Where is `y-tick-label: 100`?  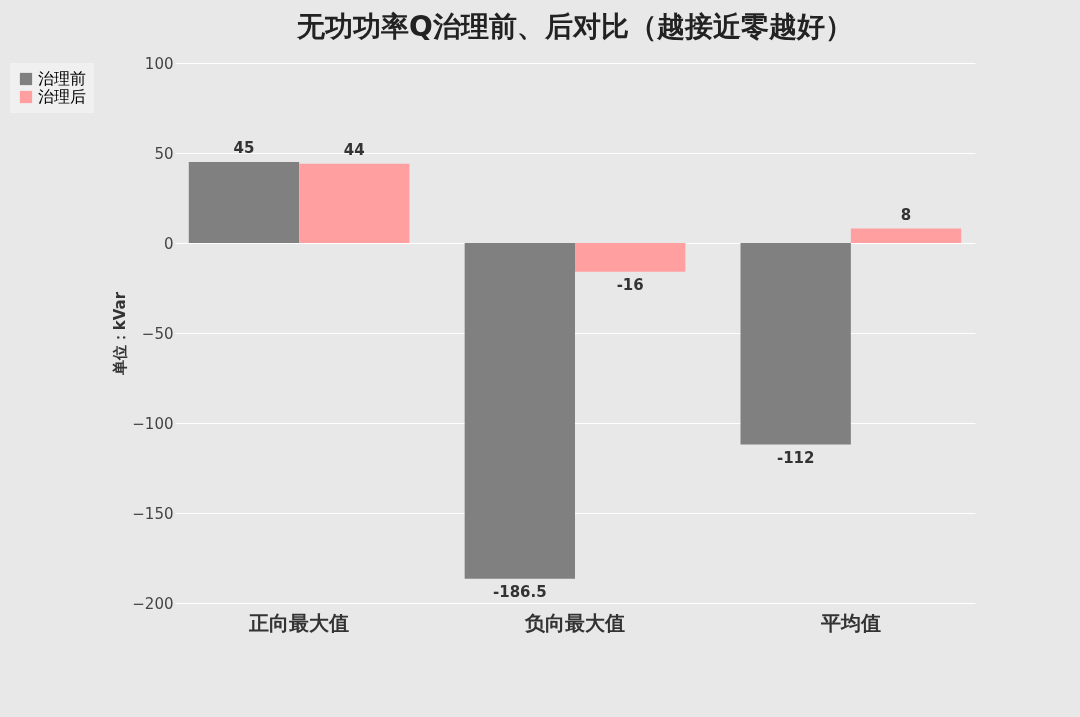
y-tick-label: 100 is located at coordinates (159, 63).